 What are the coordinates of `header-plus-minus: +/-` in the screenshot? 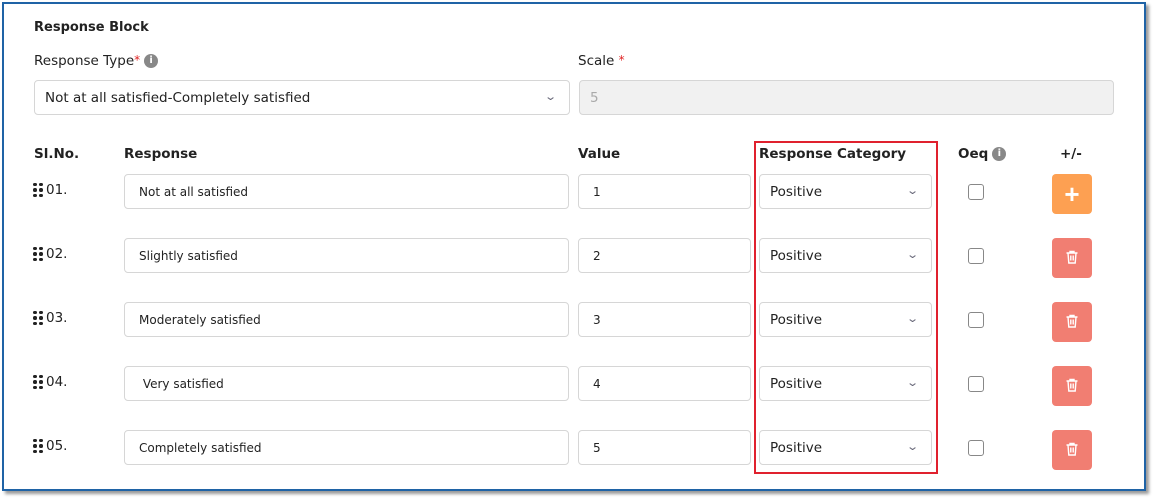 It's located at (1071, 154).